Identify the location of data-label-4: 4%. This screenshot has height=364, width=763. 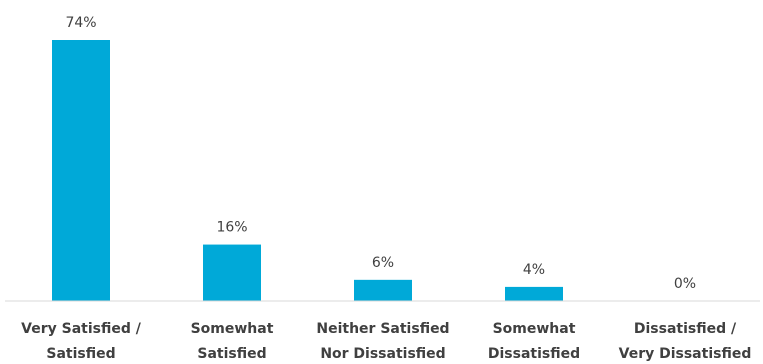
(534, 270).